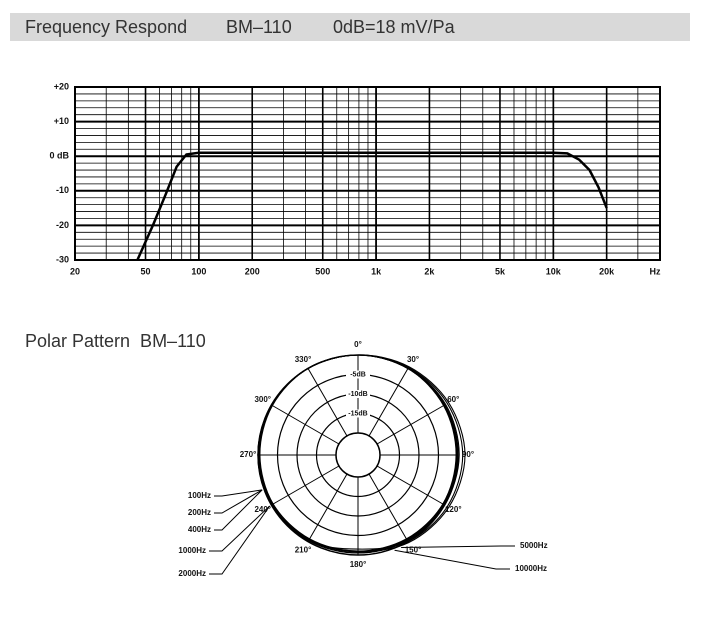 Image resolution: width=717 pixels, height=621 pixels. I want to click on x-tick-label: 10k, so click(554, 271).